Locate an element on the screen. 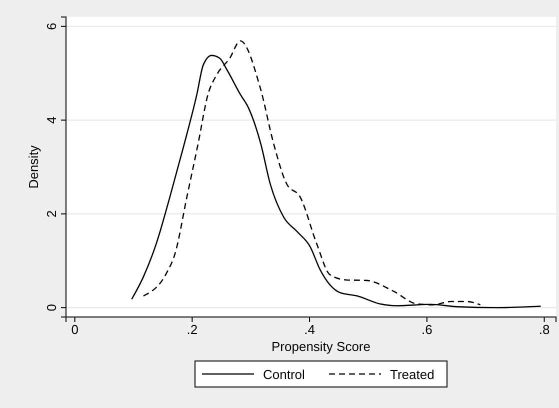  x-tick-label: .2 is located at coordinates (192, 330).